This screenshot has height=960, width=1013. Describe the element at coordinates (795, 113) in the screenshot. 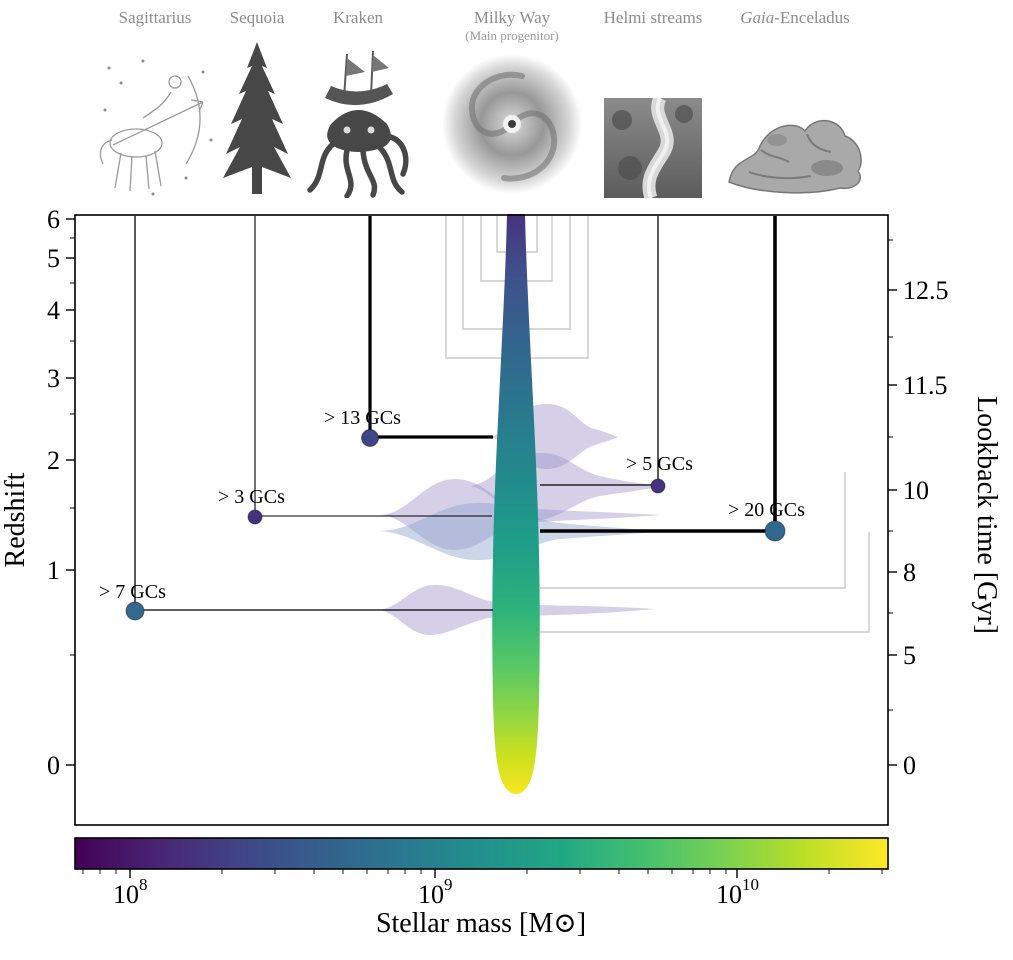

I see `enceladus-sculpture-icon` at that location.